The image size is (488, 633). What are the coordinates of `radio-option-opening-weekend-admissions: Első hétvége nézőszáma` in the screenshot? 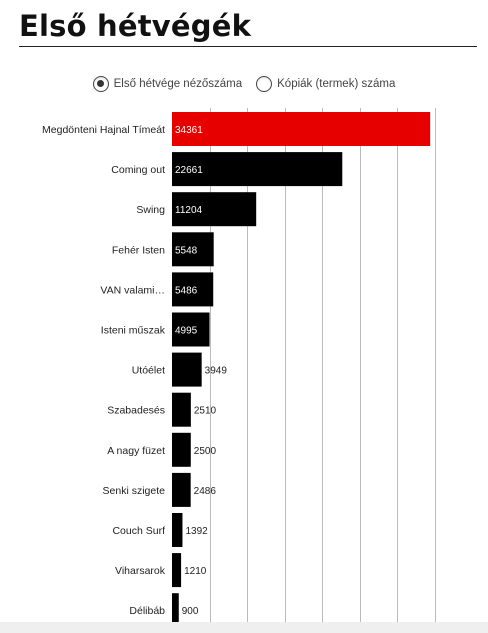 It's located at (167, 84).